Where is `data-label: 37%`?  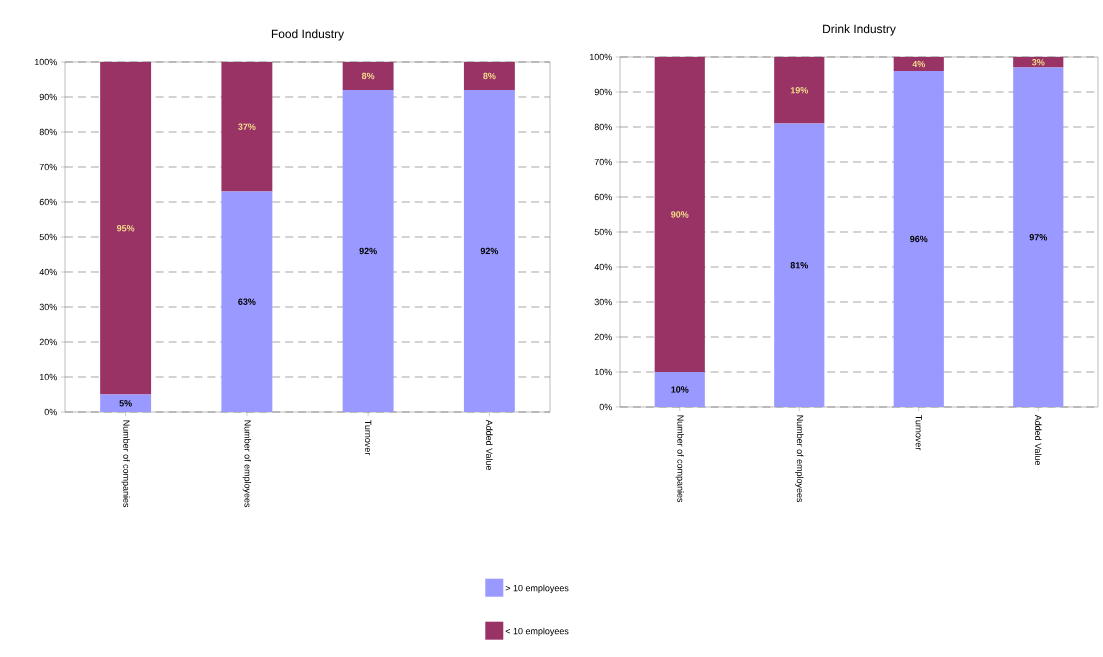 data-label: 37% is located at coordinates (247, 126).